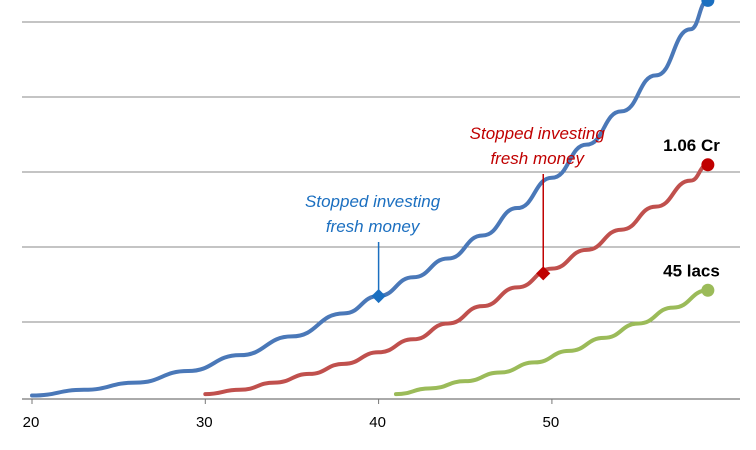 The height and width of the screenshot is (450, 756). I want to click on x-tick-label: 40, so click(377, 422).